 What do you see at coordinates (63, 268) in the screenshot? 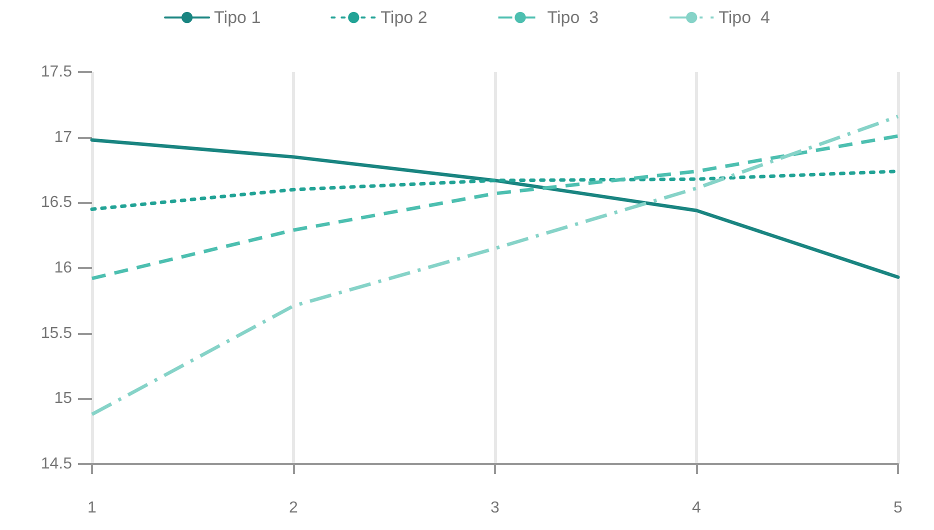
I see `y-tick-label: 16` at bounding box center [63, 268].